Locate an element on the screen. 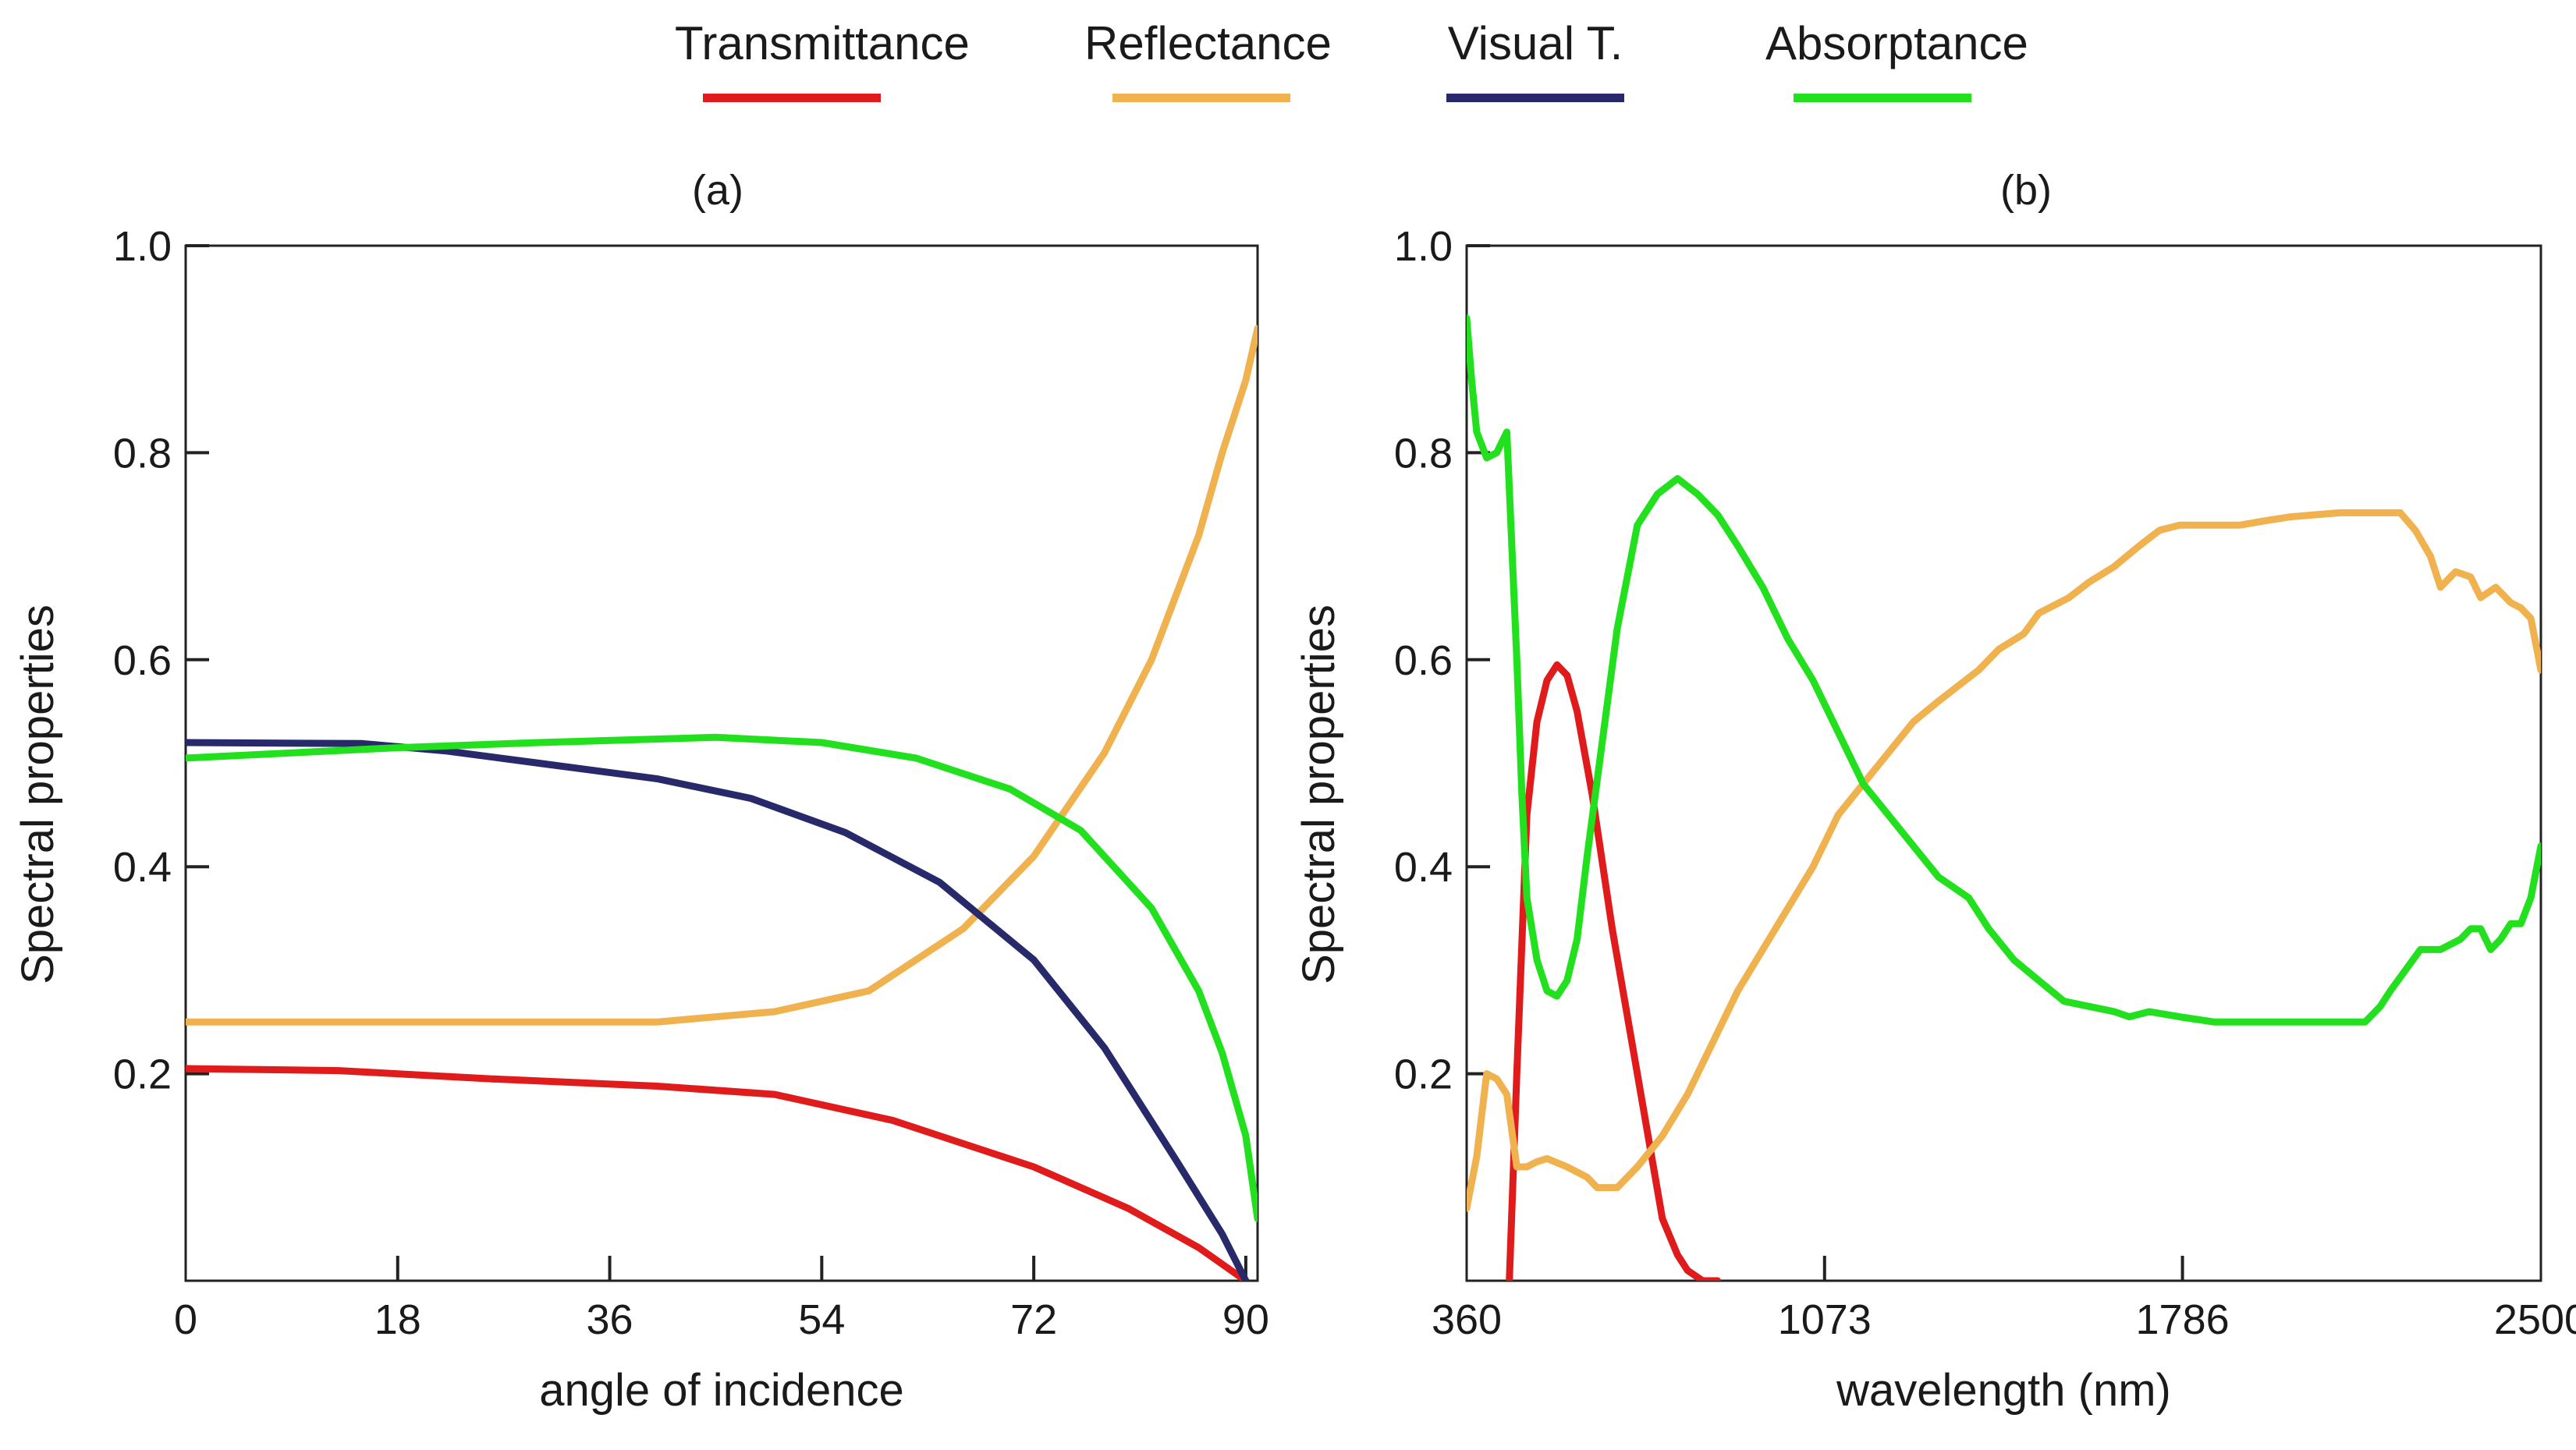 The height and width of the screenshot is (1450, 2576). legend-label: Visual T. is located at coordinates (1535, 43).